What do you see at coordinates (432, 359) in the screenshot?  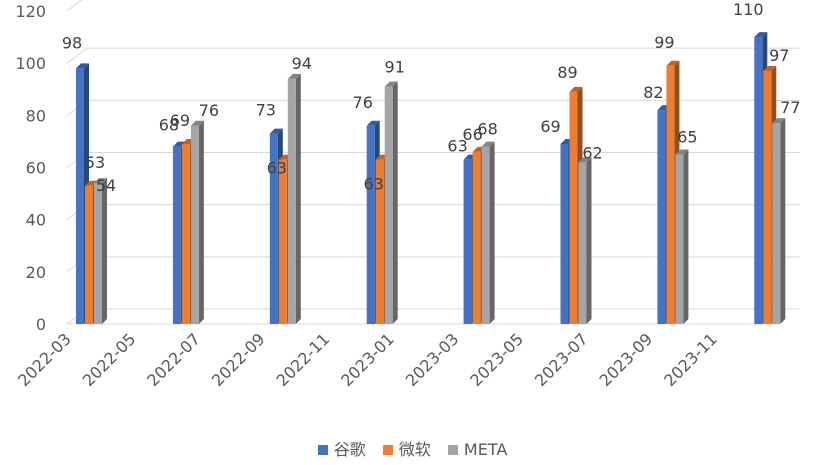 I see `x-tick-label: 2023-03` at bounding box center [432, 359].